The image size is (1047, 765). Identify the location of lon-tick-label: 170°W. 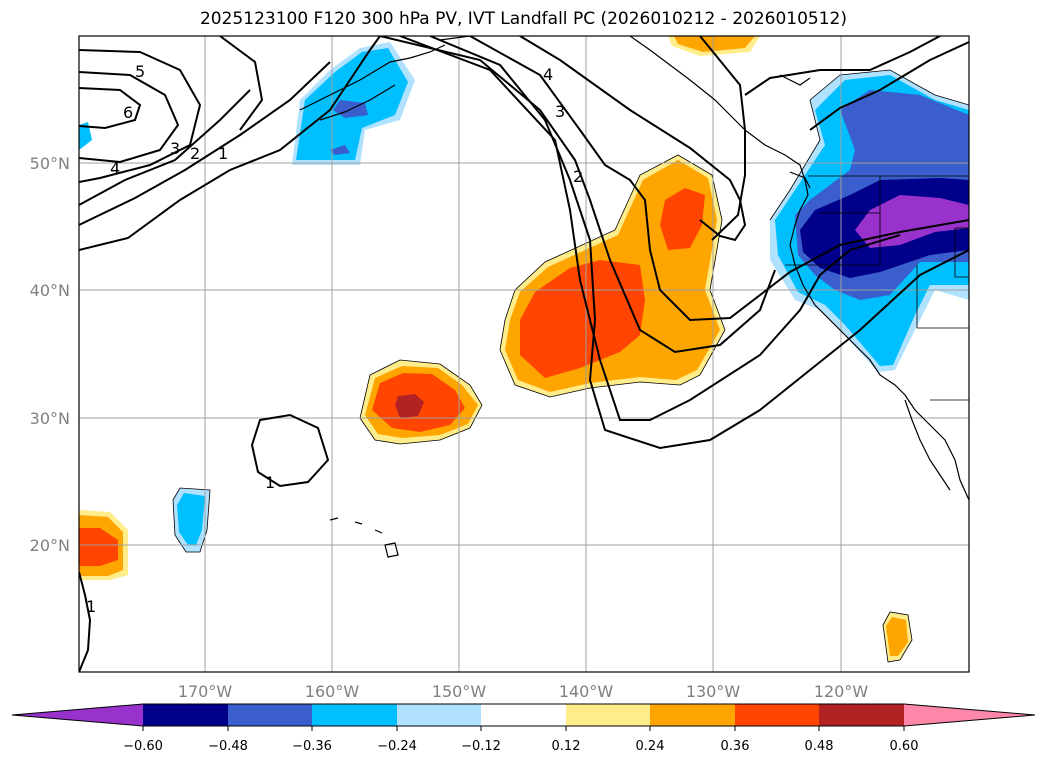
(205, 691).